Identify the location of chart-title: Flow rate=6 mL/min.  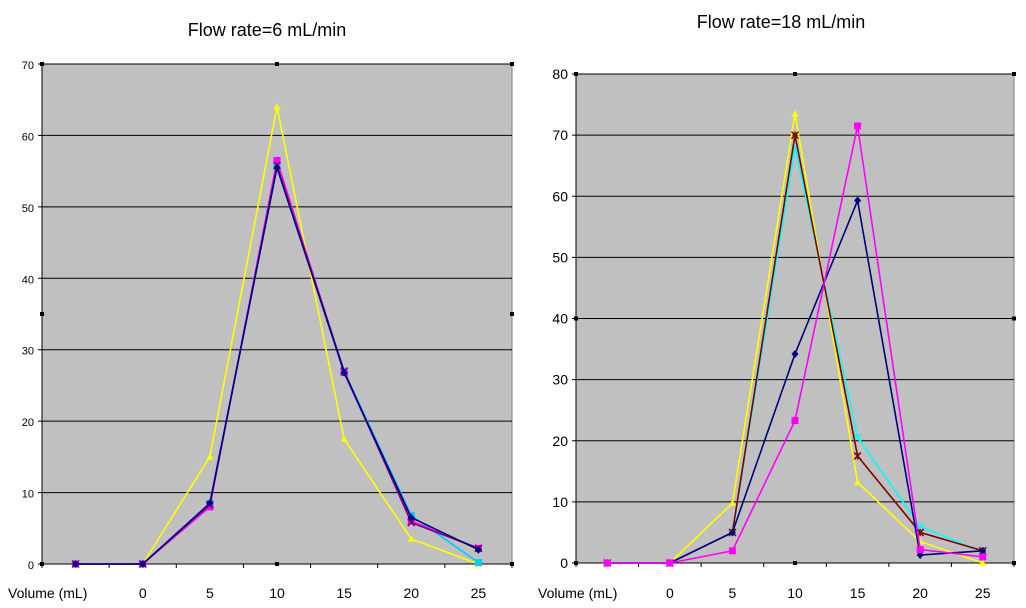
(267, 30).